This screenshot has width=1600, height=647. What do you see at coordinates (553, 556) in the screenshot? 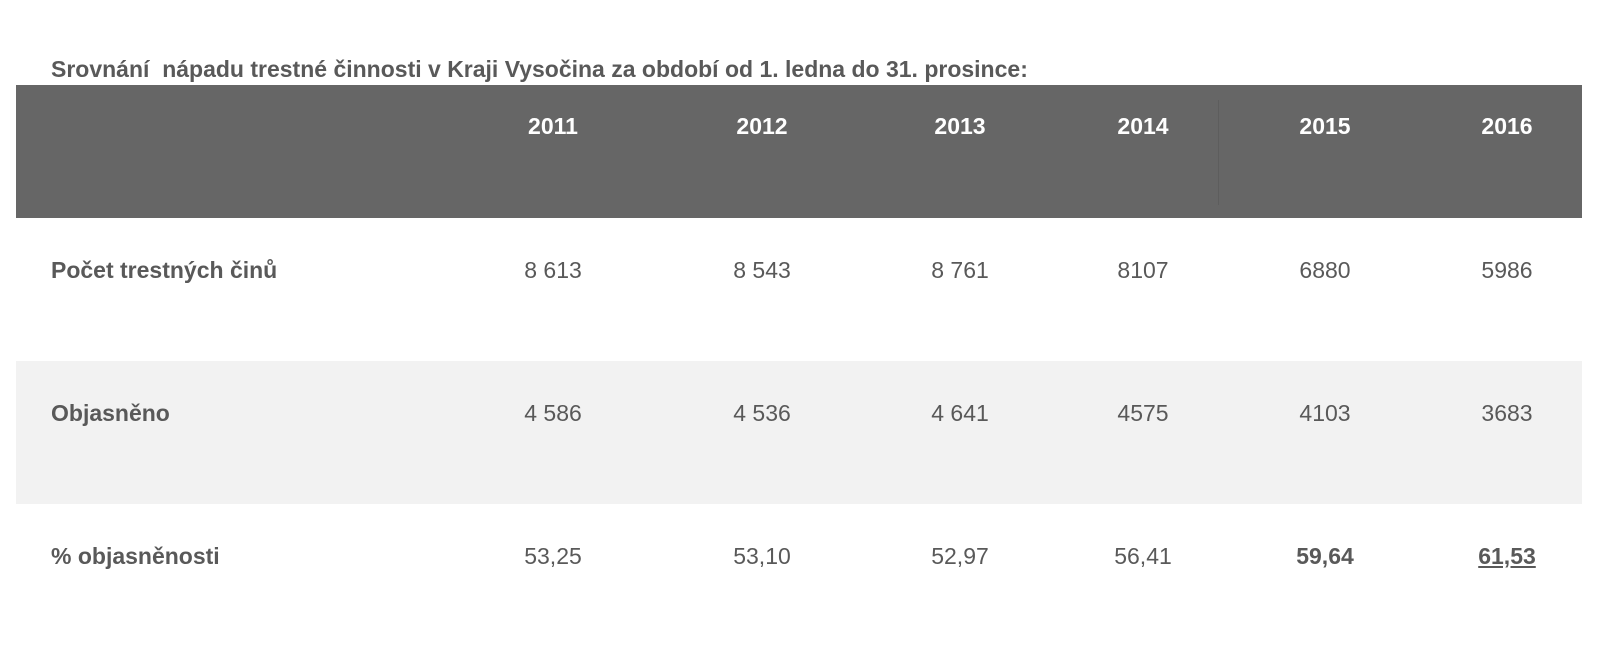
I see `table-cell: 53,25` at bounding box center [553, 556].